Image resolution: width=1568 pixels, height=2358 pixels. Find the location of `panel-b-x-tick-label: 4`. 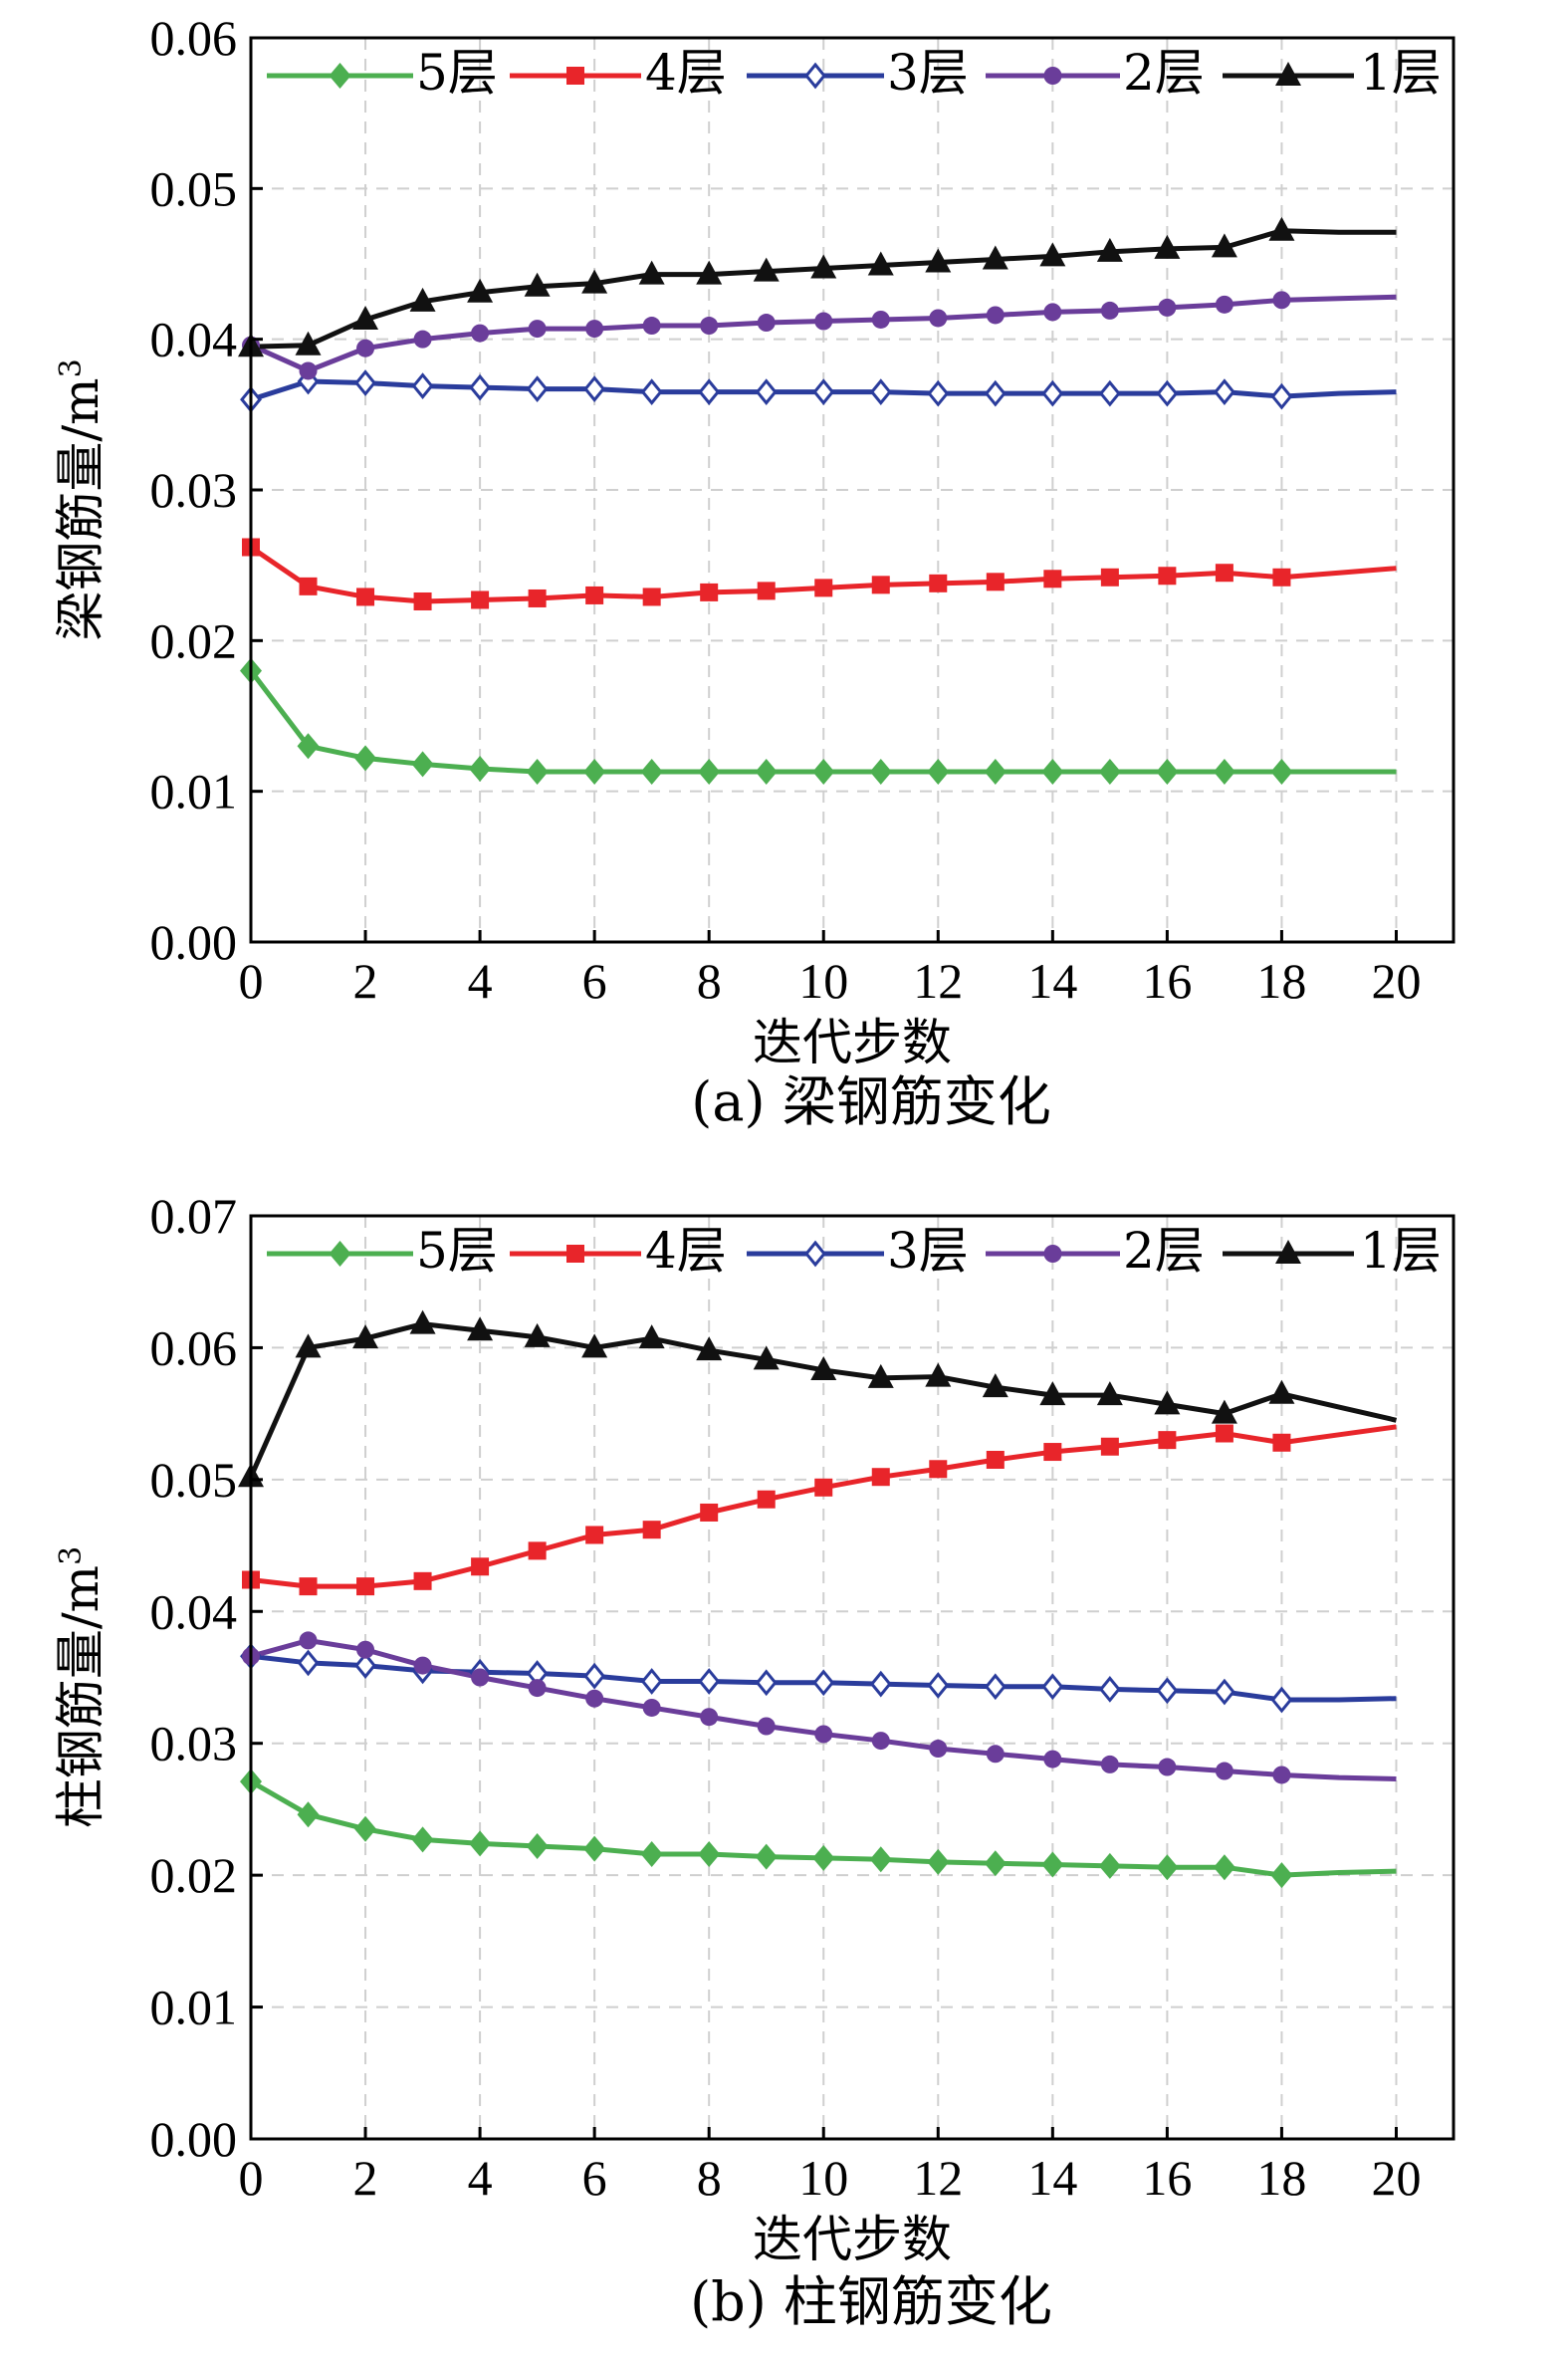

panel-b-x-tick-label: 4 is located at coordinates (481, 2178).